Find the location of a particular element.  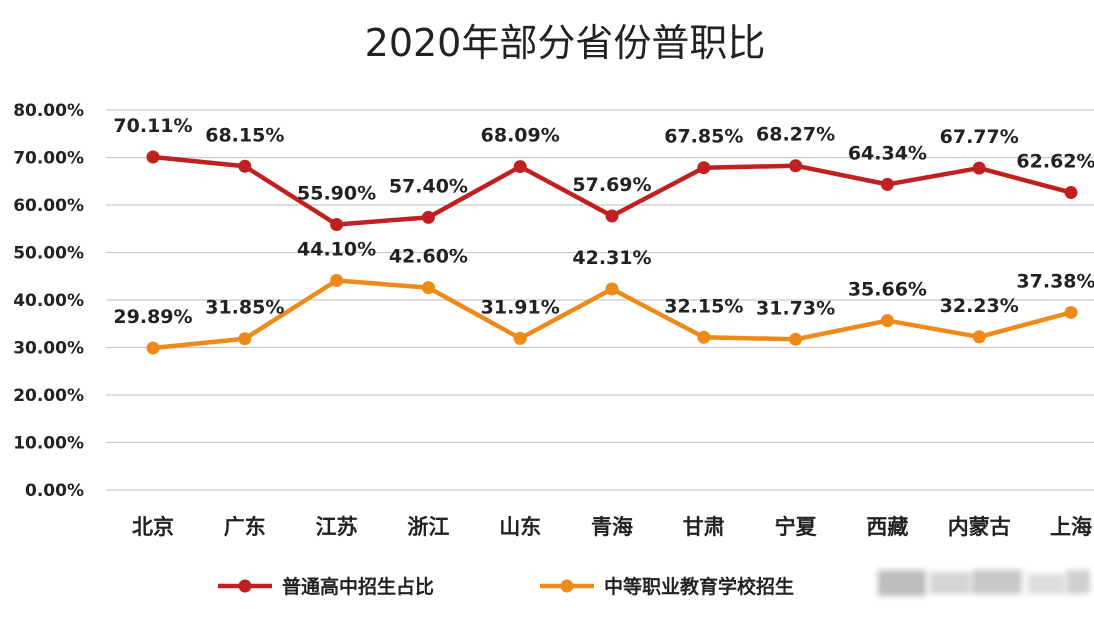

data-label: 32.15% is located at coordinates (703, 306).